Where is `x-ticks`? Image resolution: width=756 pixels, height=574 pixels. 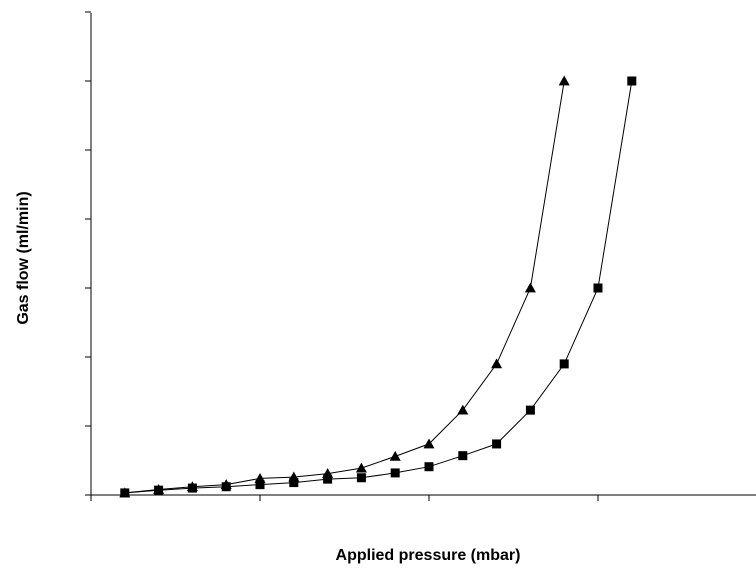
x-ticks is located at coordinates (344, 498).